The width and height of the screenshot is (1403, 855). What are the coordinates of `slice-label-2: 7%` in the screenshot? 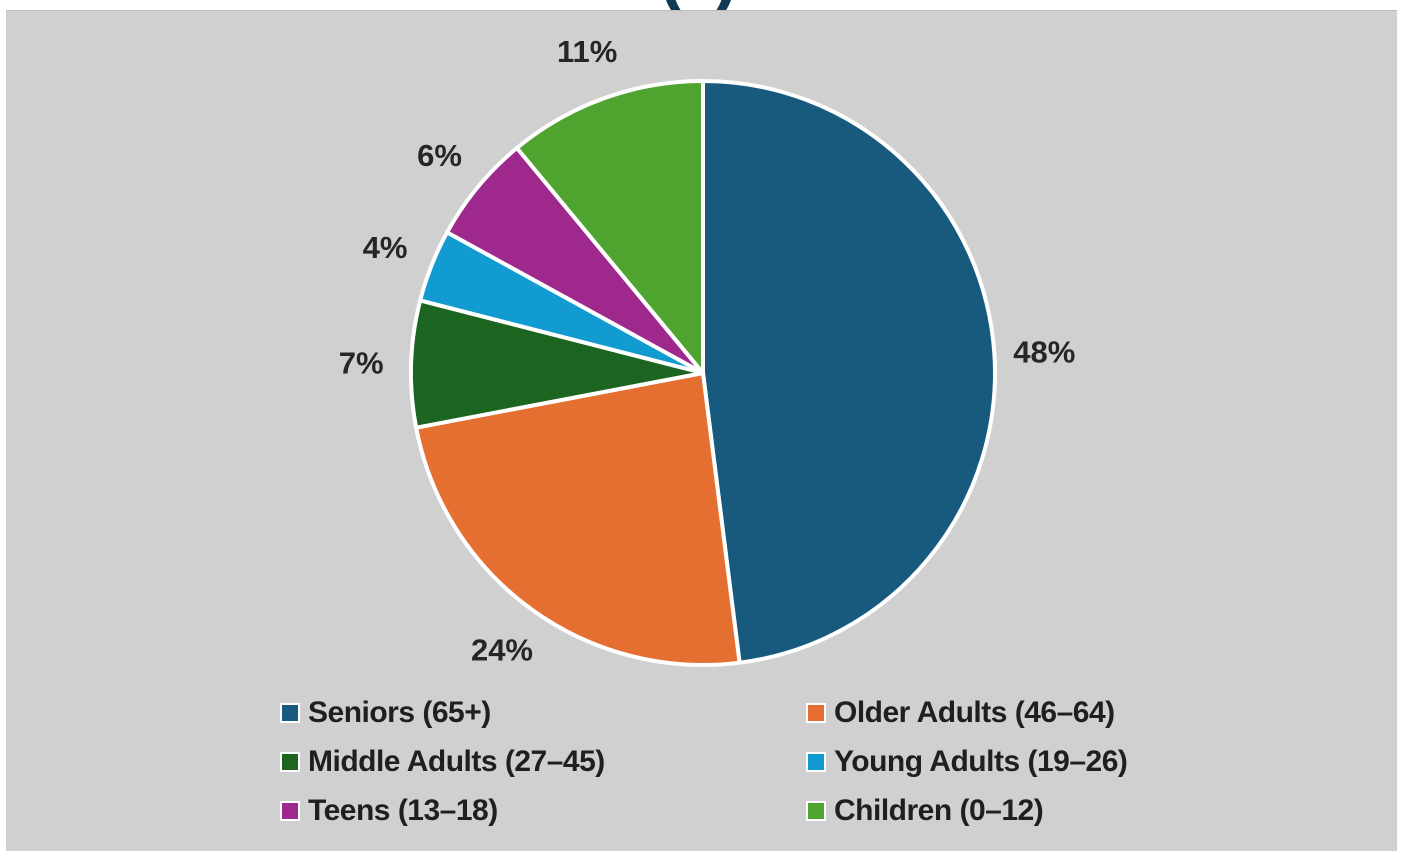 It's located at (361, 362).